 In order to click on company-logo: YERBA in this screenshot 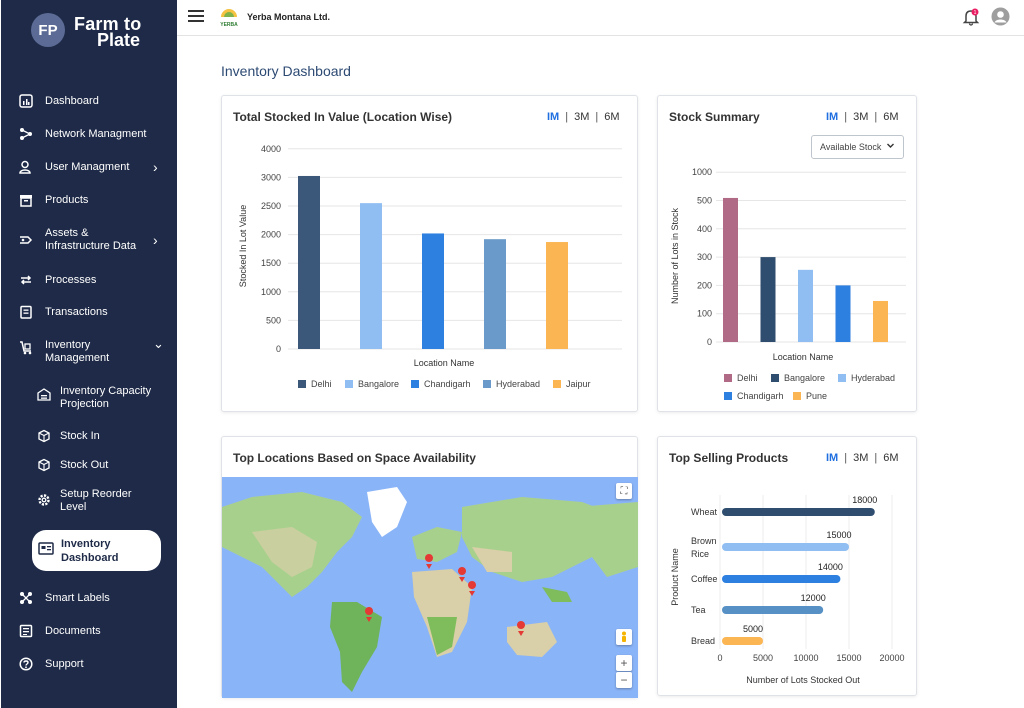, I will do `click(229, 17)`.